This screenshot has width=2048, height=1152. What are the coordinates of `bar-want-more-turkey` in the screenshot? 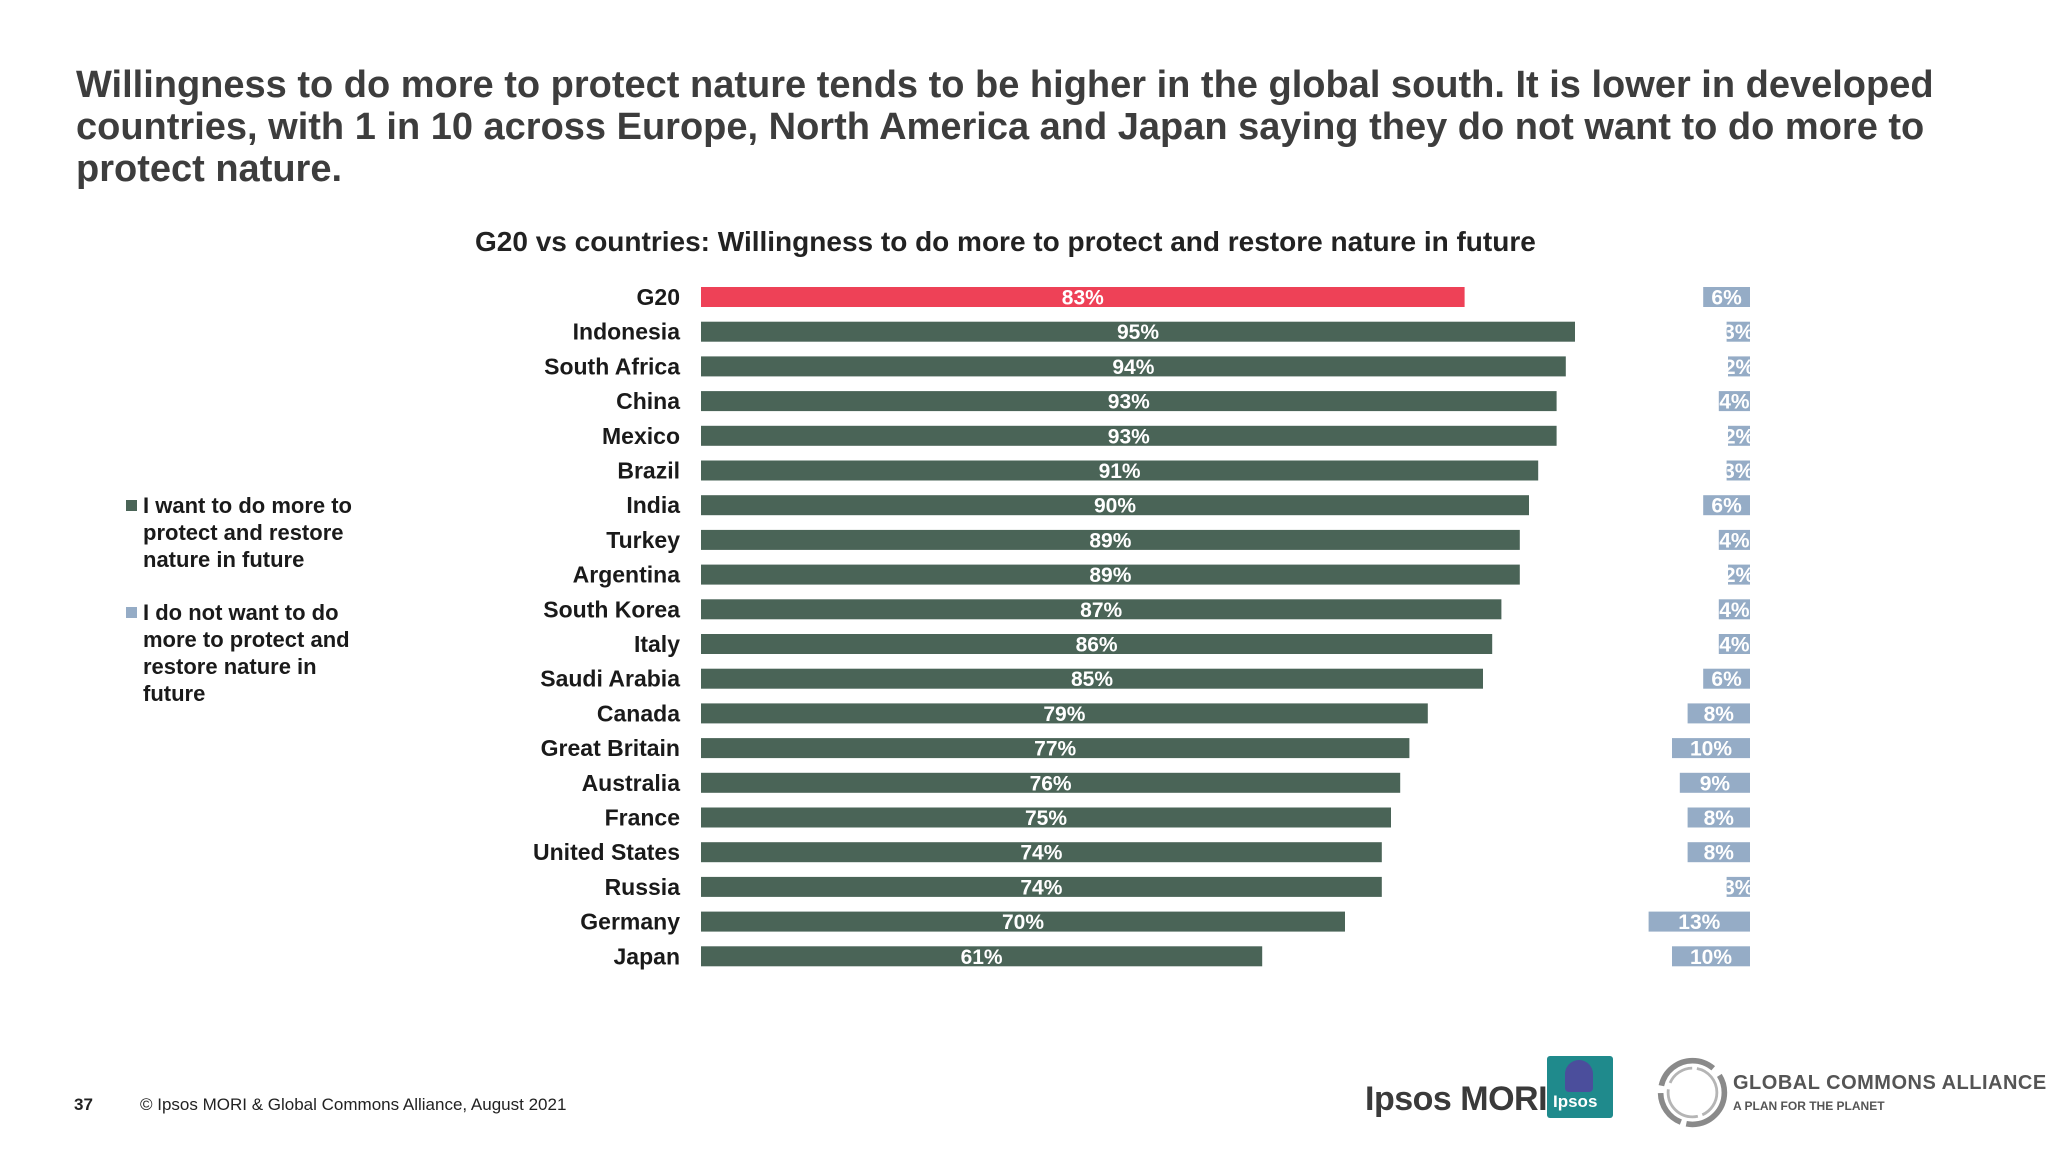 It's located at (1110, 539).